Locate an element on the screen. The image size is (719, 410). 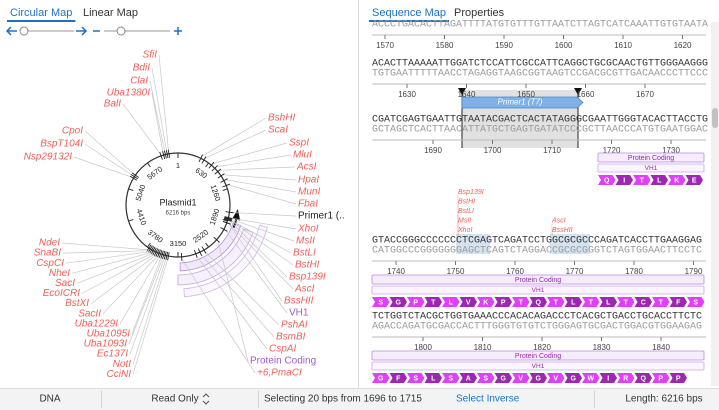
map-tick is located at coordinates (131, 220).